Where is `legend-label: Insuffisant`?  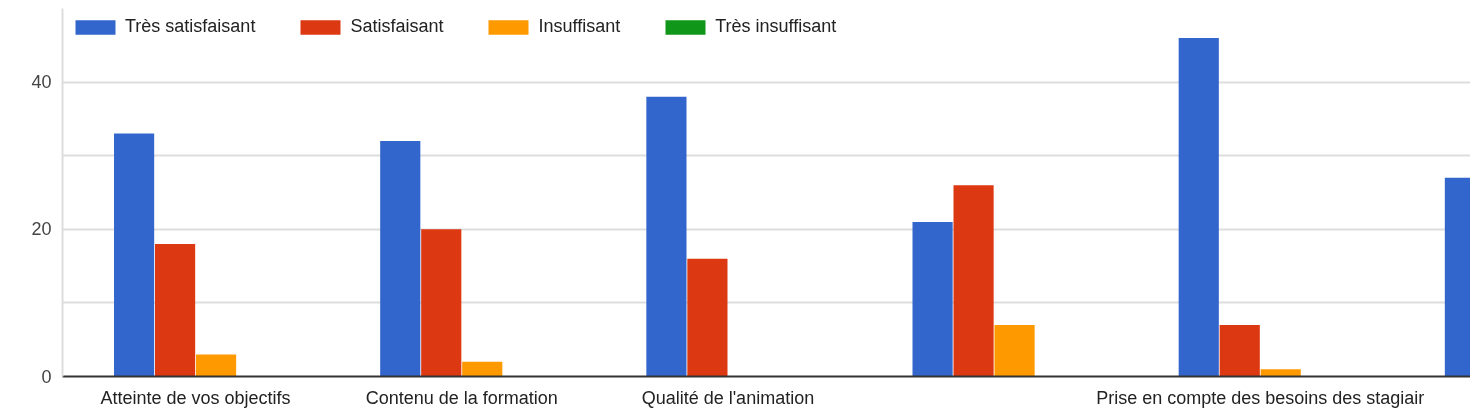
legend-label: Insuffisant is located at coordinates (579, 26).